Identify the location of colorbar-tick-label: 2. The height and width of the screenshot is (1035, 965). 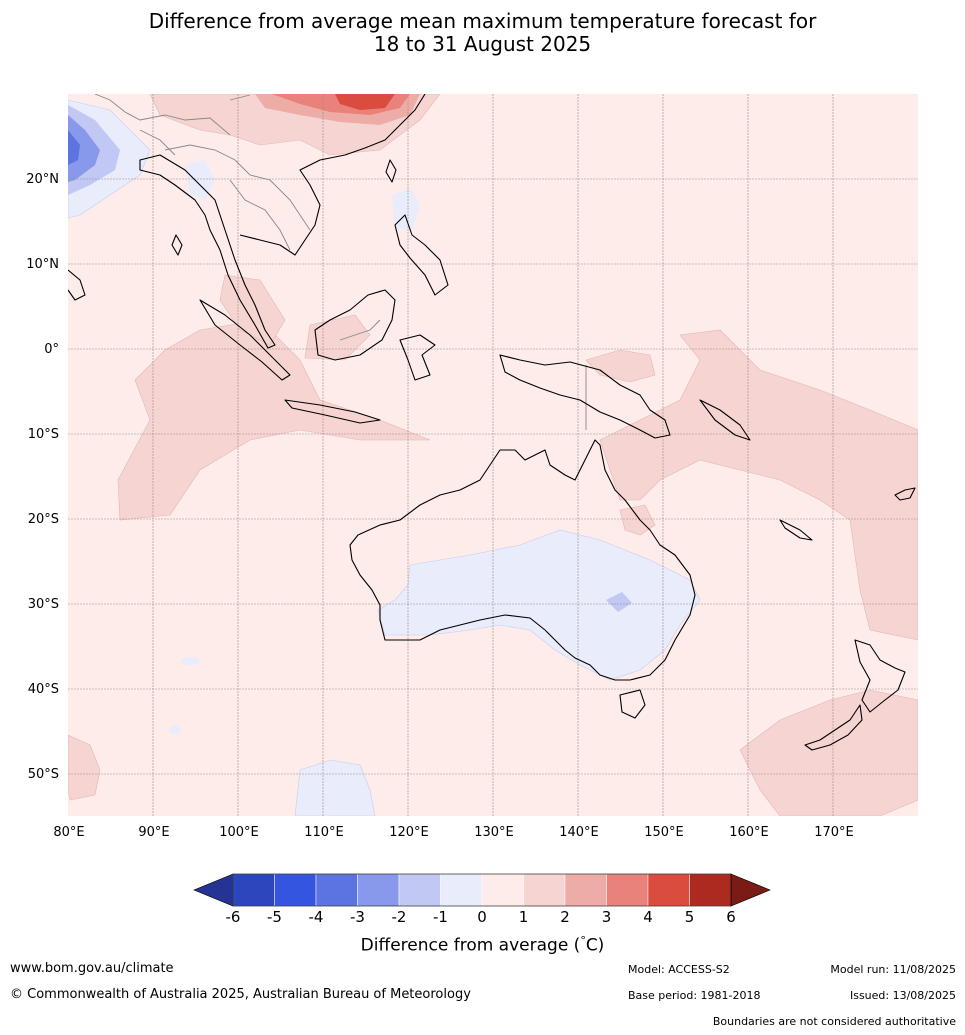
(565, 917).